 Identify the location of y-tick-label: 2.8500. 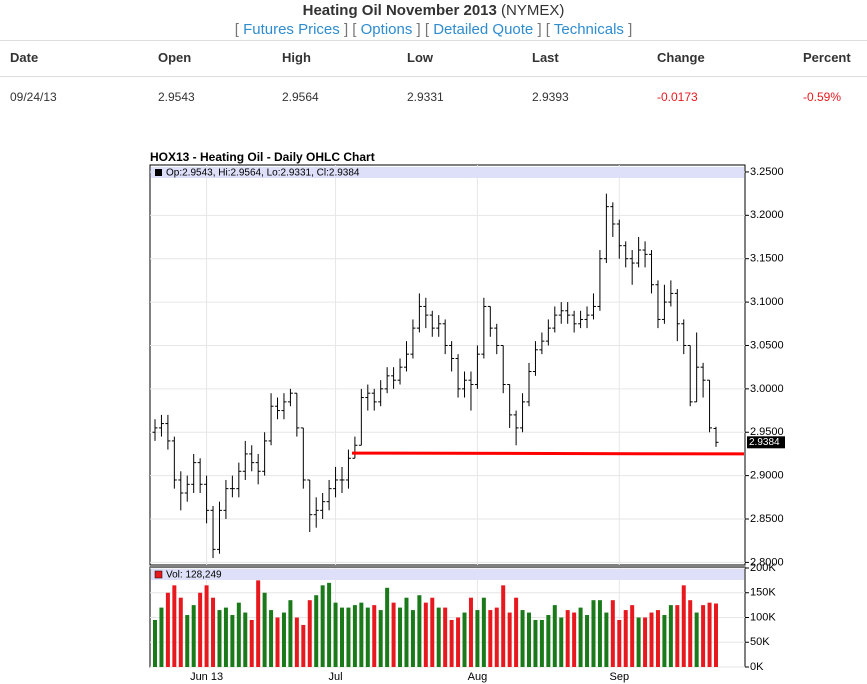
(767, 519).